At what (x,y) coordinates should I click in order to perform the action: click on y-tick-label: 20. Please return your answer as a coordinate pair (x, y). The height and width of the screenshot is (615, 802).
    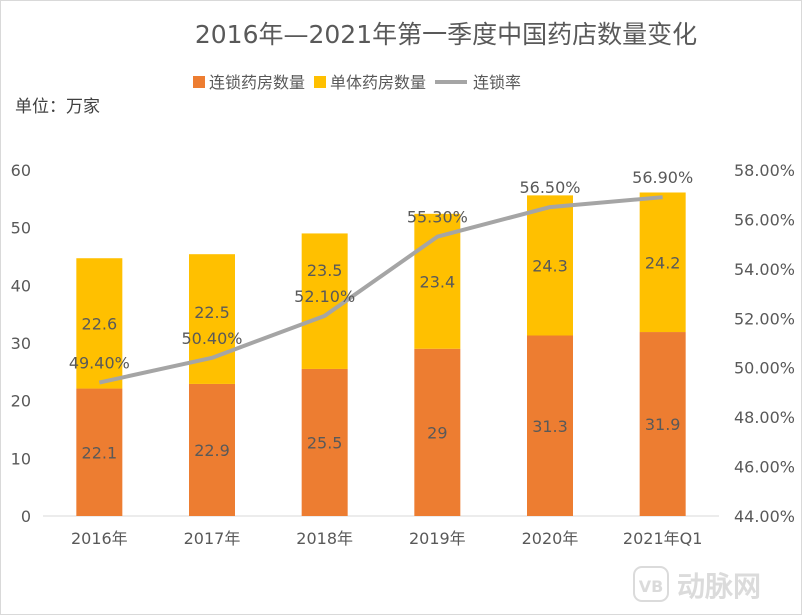
    Looking at the image, I should click on (21, 401).